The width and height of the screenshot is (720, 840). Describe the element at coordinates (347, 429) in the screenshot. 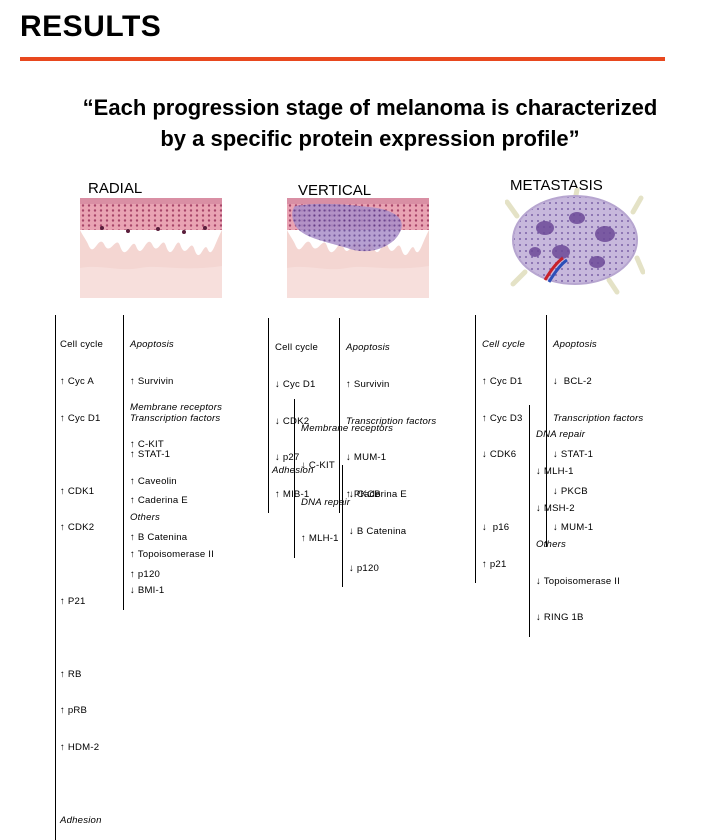

I see `vertical-membrane-heading: Membrane receptors` at that location.